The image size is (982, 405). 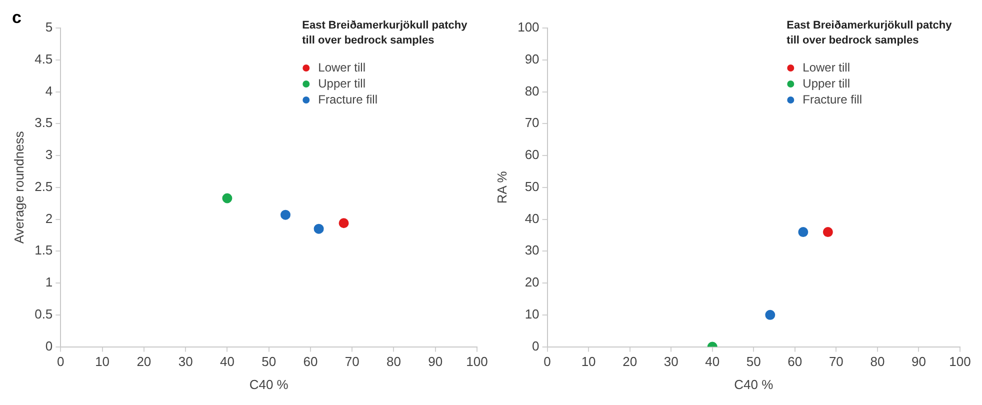 What do you see at coordinates (49, 154) in the screenshot?
I see `y-tick-label: 3` at bounding box center [49, 154].